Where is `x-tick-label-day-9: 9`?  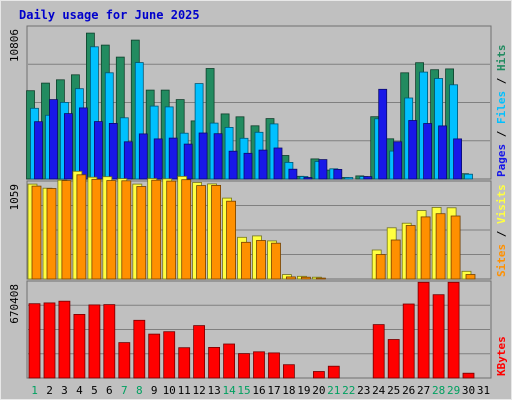 x-tick-label-day-9: 9 is located at coordinates (154, 390).